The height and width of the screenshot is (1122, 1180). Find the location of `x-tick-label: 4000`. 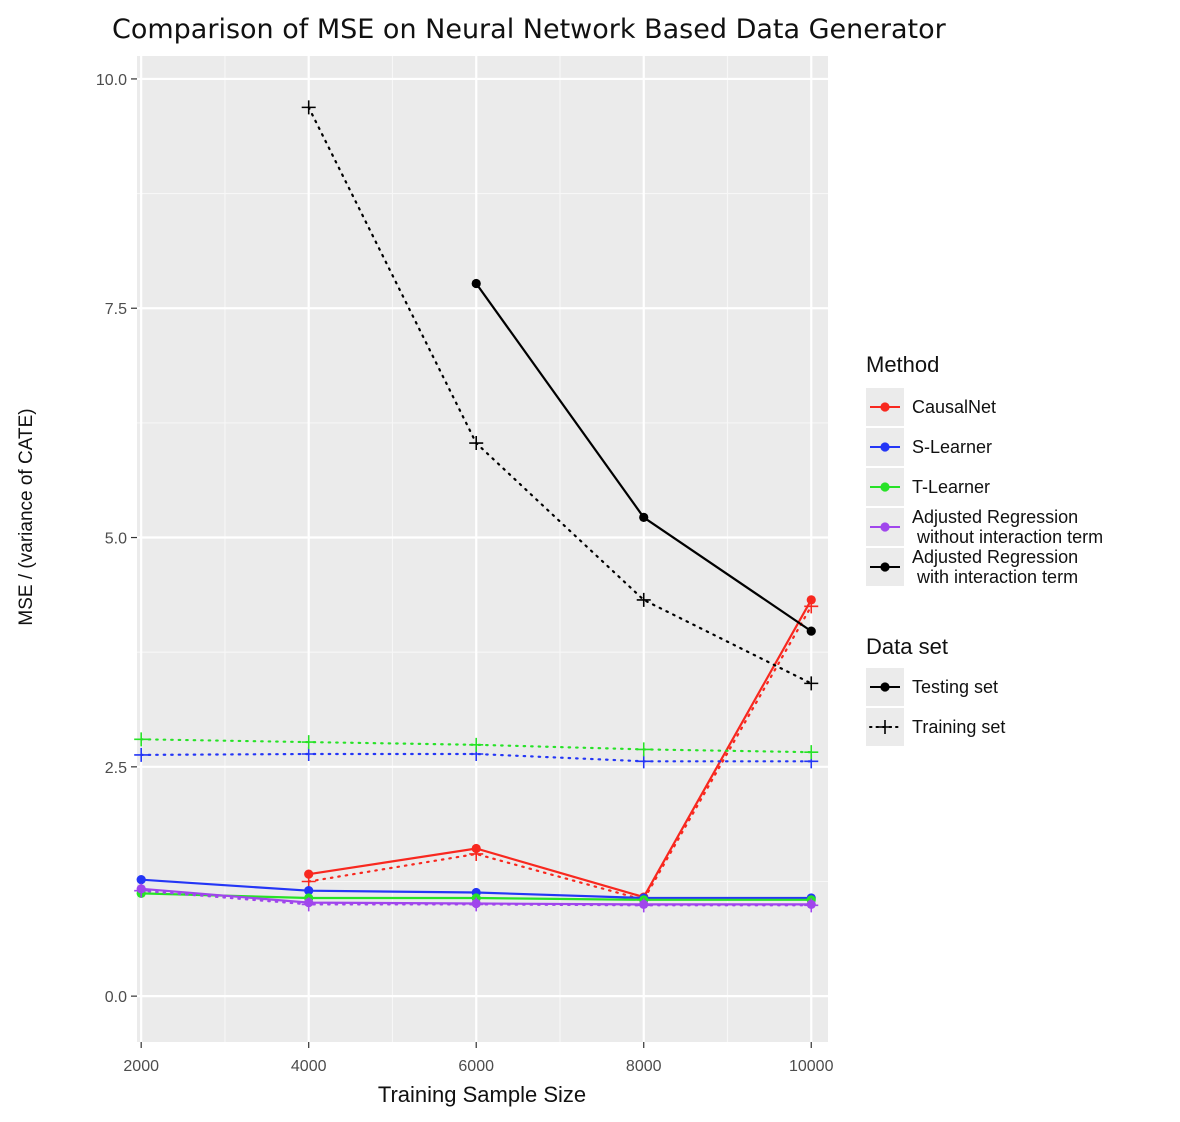

x-tick-label: 4000 is located at coordinates (309, 1066).